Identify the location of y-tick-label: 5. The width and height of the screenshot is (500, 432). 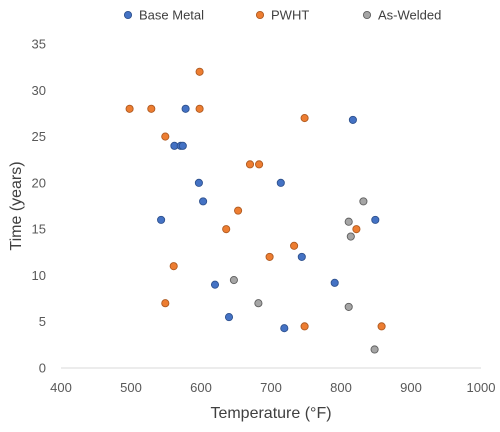
(42, 321).